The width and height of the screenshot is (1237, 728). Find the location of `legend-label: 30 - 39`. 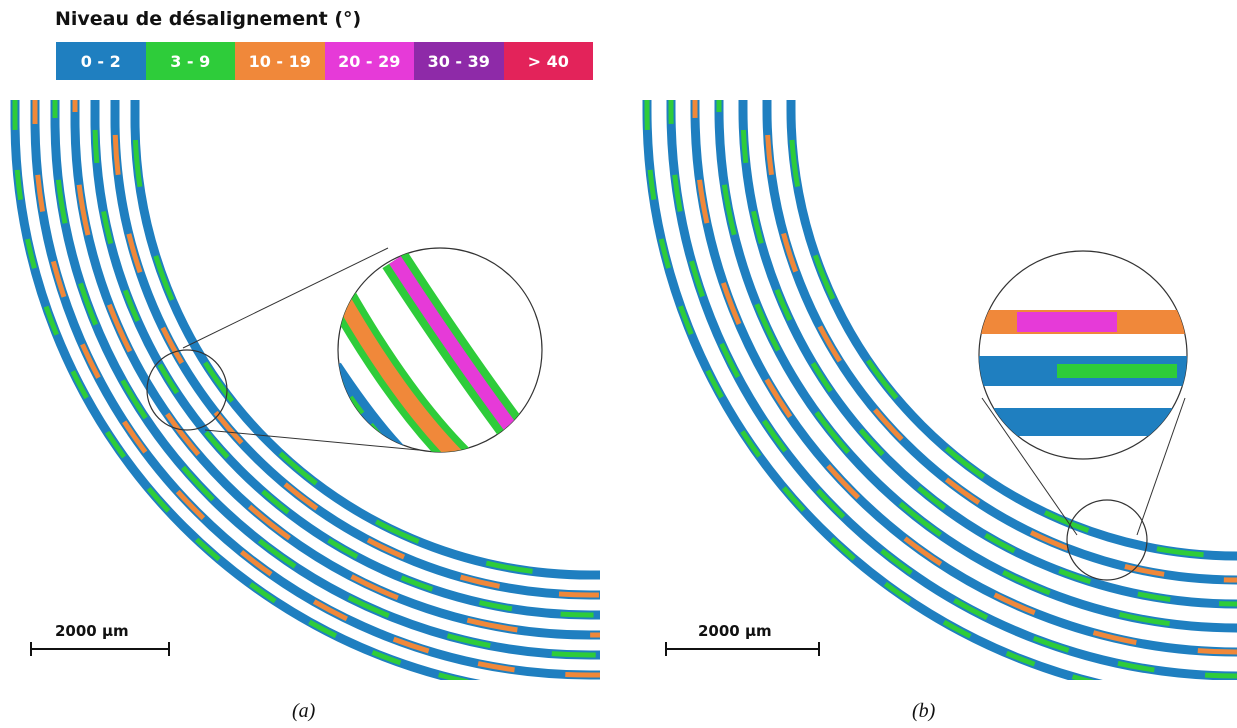

legend-label: 30 - 39 is located at coordinates (458, 61).